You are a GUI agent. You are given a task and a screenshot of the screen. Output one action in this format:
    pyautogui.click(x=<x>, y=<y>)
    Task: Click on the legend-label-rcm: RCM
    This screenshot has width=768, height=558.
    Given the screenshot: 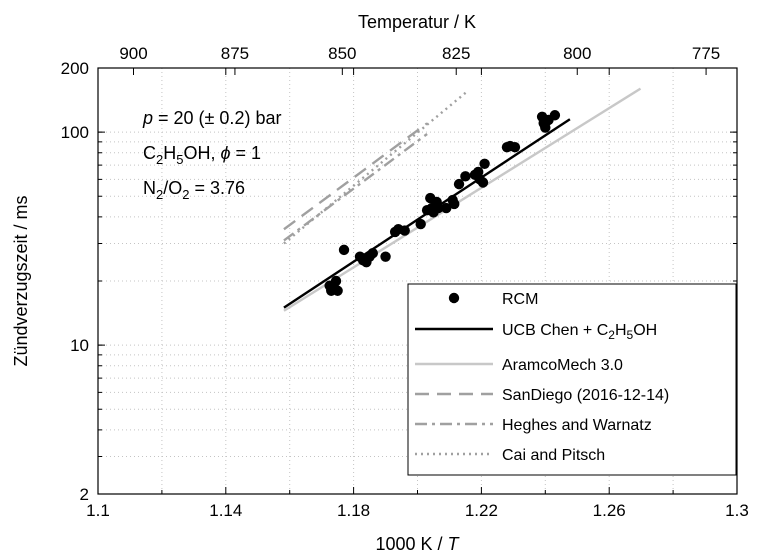 What is the action you would take?
    pyautogui.click(x=520, y=299)
    